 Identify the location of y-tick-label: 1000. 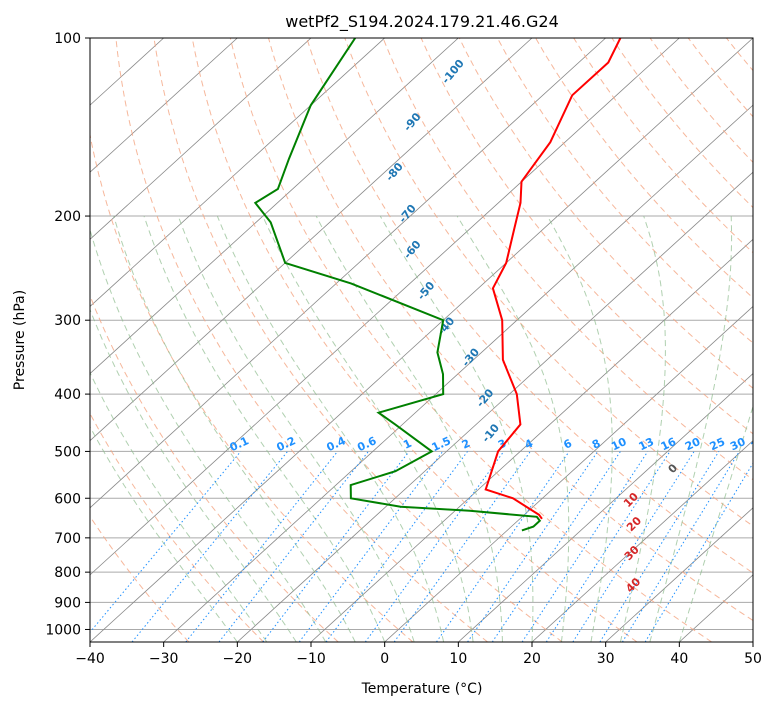
(63, 630).